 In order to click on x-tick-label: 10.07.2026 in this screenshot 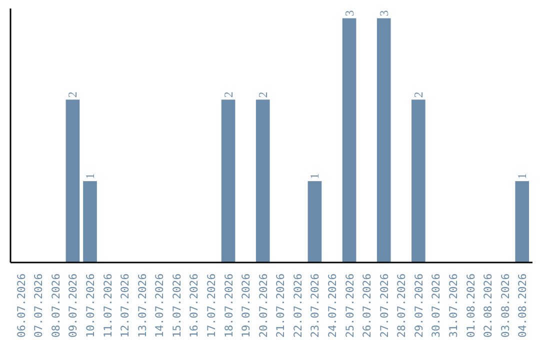, I will do `click(91, 306)`.